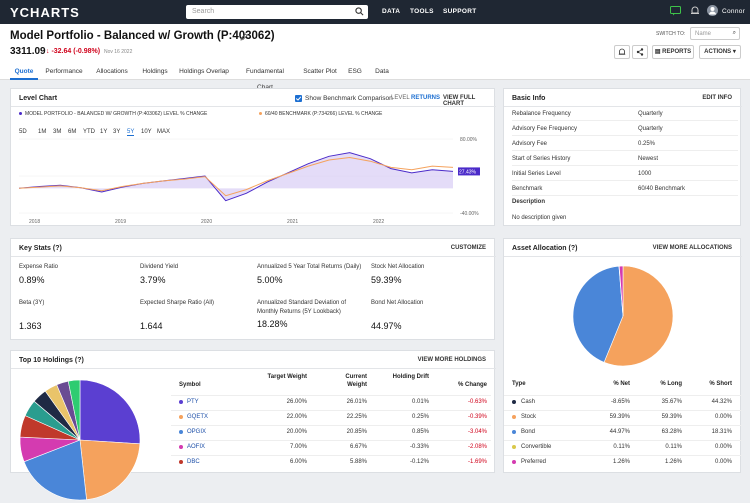 The height and width of the screenshot is (503, 750). What do you see at coordinates (131, 132) in the screenshot?
I see `range-5y: 5Y` at bounding box center [131, 132].